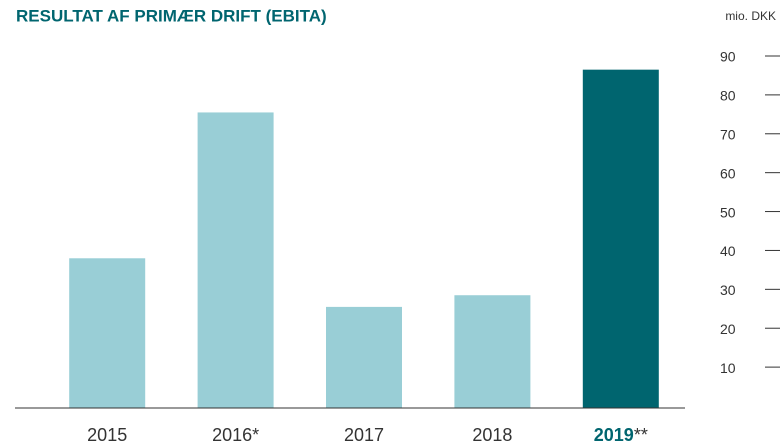 The image size is (782, 447). What do you see at coordinates (728, 212) in the screenshot?
I see `y-tick-label: 50` at bounding box center [728, 212].